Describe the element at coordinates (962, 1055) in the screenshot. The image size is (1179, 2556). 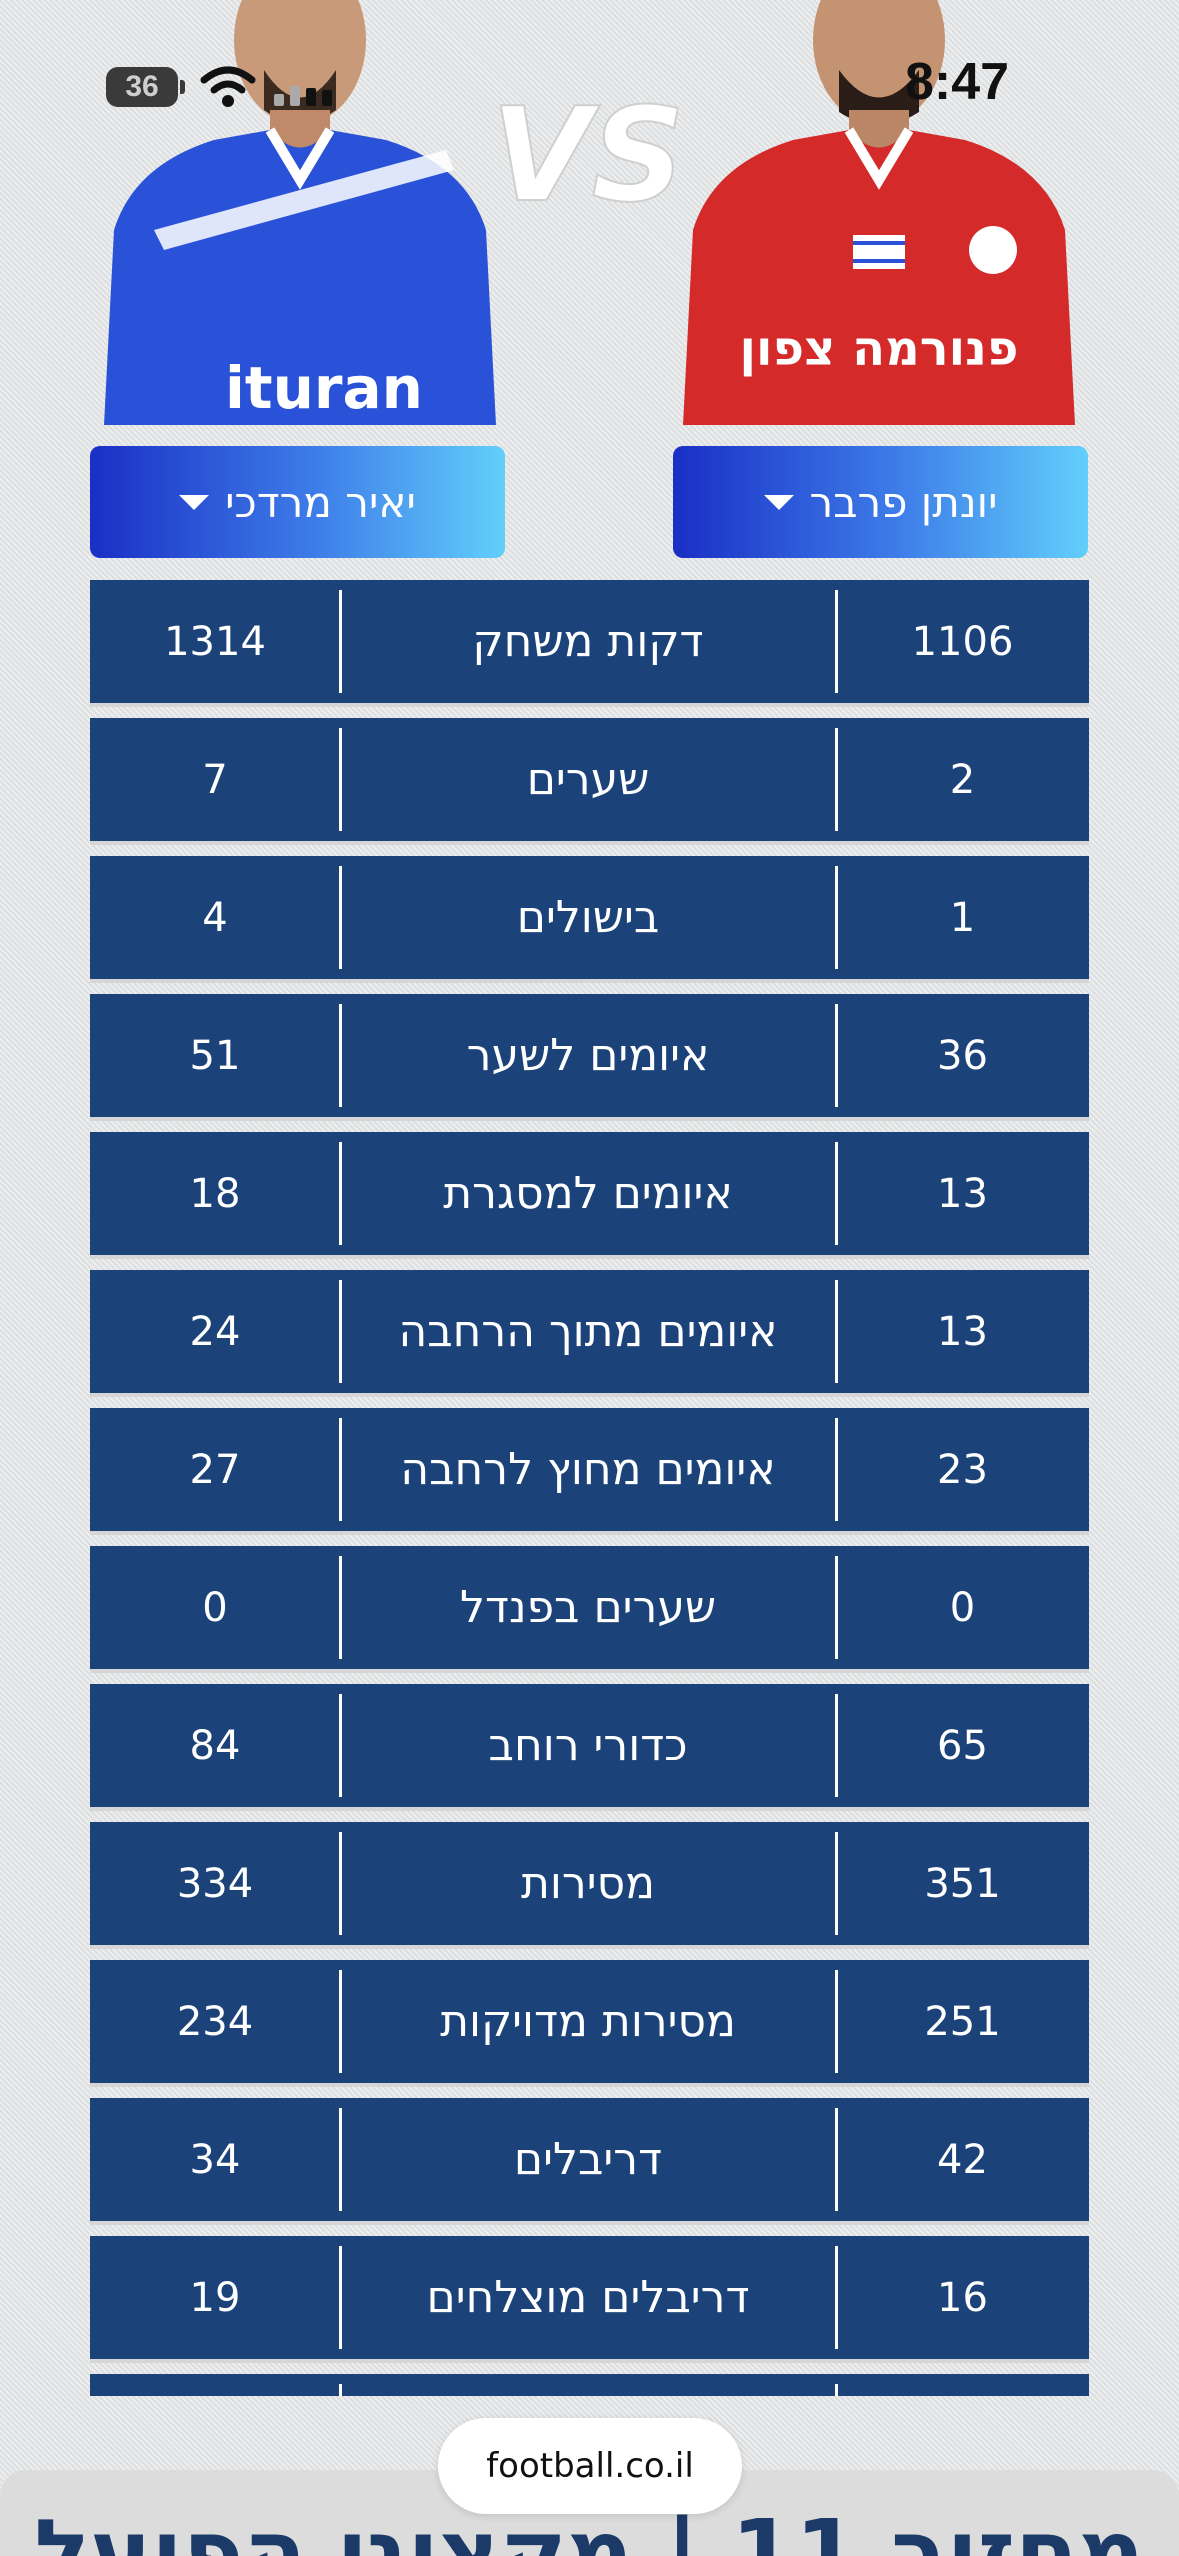
I see `stat-right-value: 36` at that location.